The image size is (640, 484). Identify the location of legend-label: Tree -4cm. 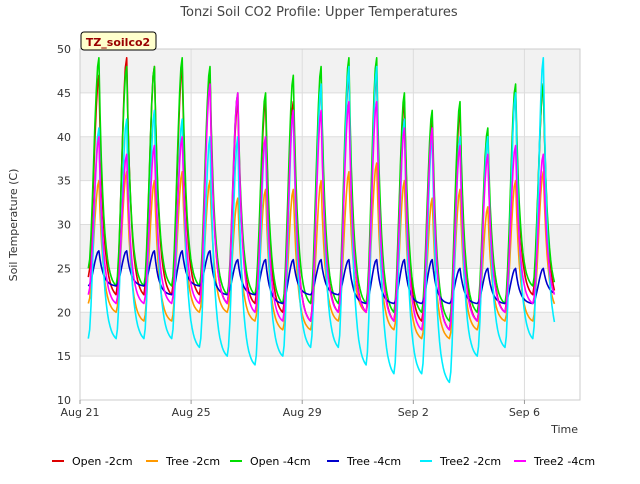
(373, 461).